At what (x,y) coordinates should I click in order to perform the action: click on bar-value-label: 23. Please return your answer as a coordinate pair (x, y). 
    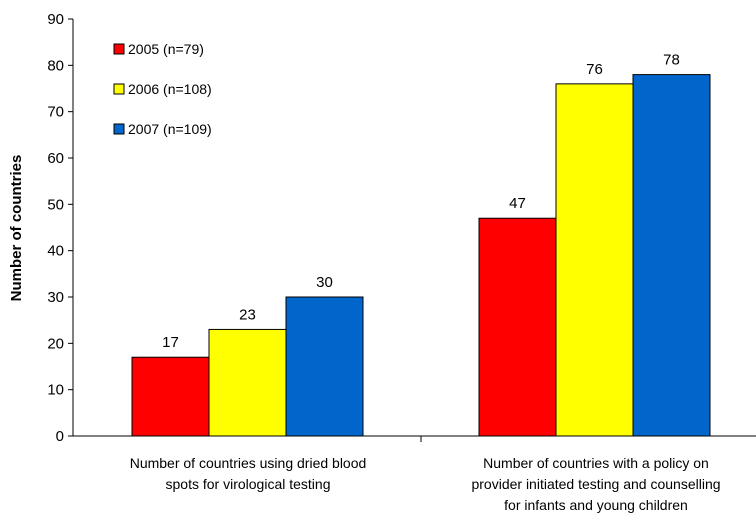
    Looking at the image, I should click on (247, 314).